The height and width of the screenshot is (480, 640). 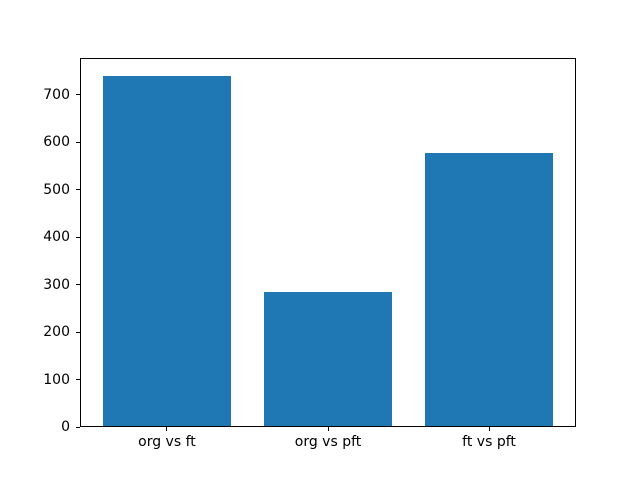 I want to click on y-tick-label: 400, so click(x=56, y=237).